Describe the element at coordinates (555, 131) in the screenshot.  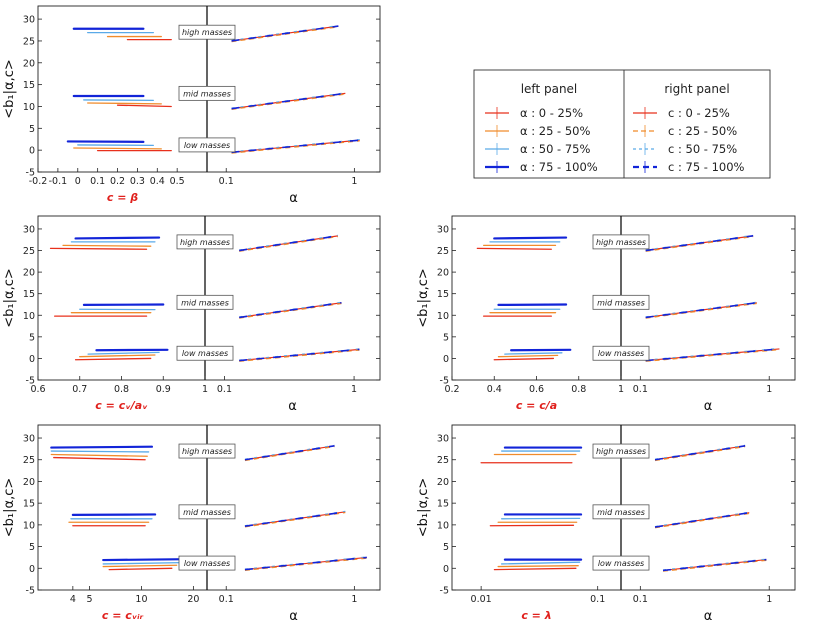
I see `legend-left-item: α : 25 - 50%` at that location.